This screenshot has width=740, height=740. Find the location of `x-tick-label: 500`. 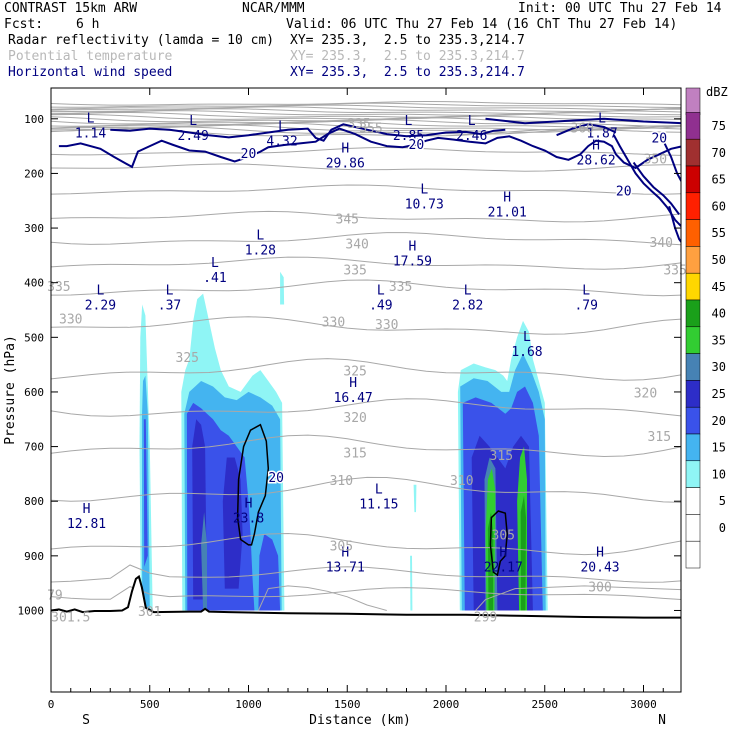

x-tick-label: 500 is located at coordinates (150, 704).